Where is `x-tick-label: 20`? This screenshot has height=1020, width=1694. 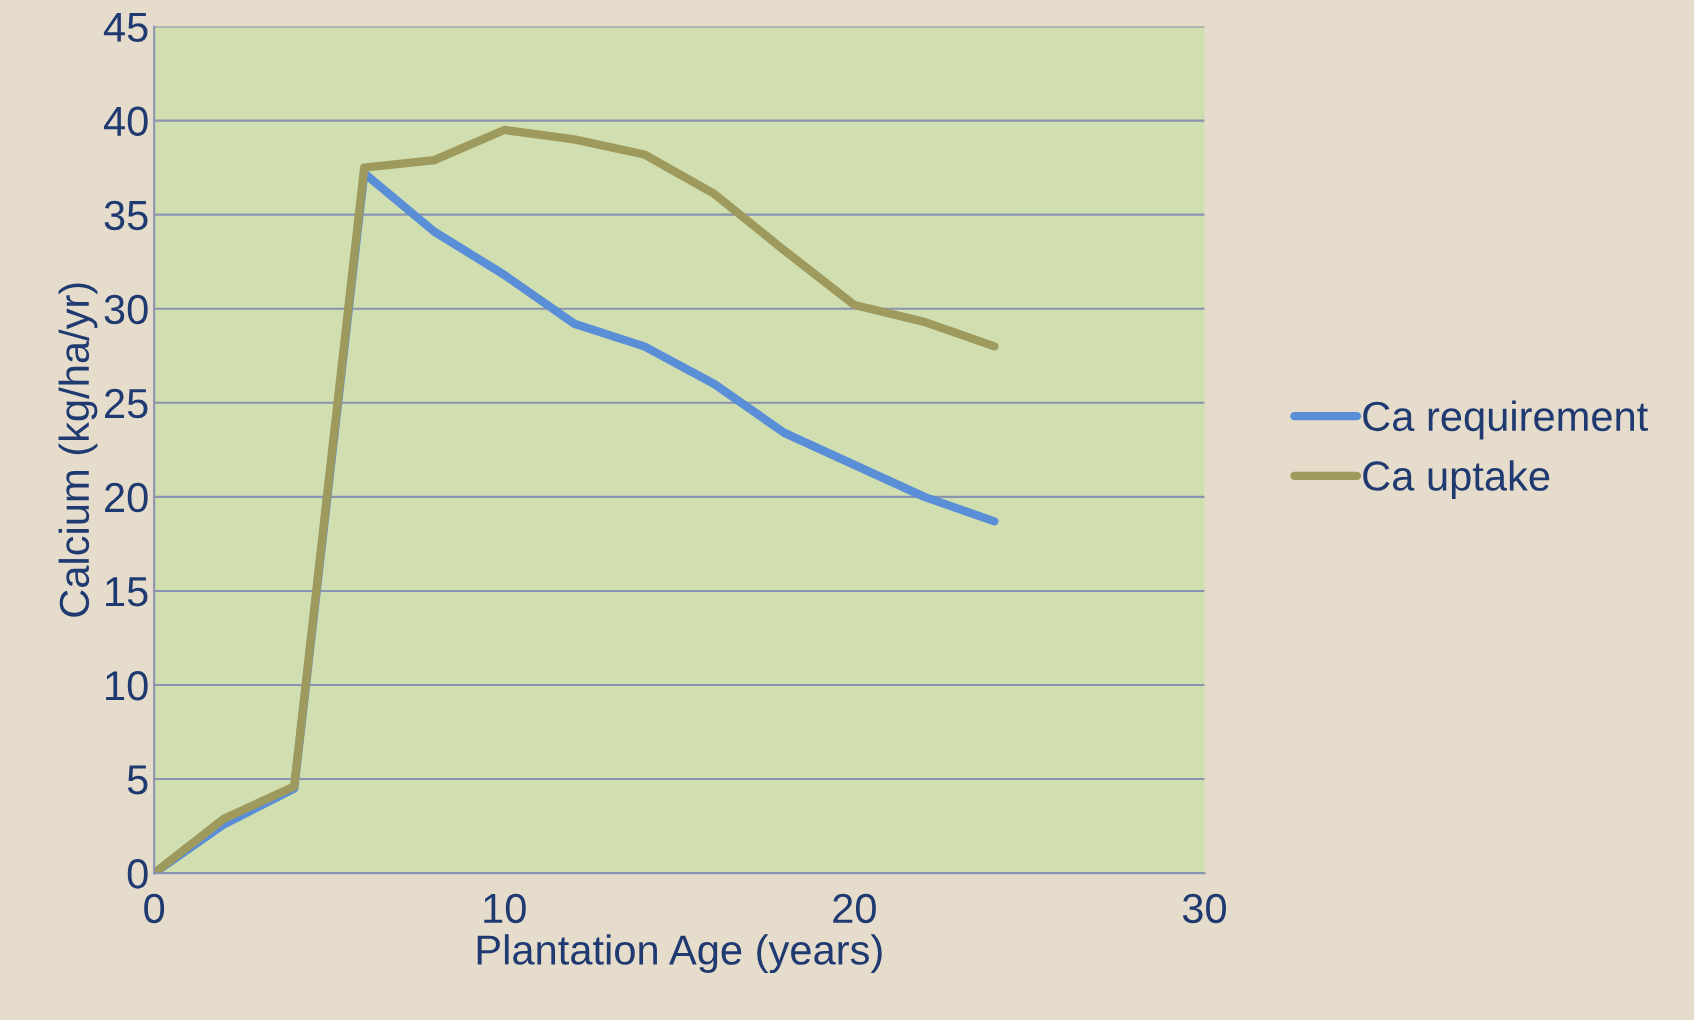
x-tick-label: 20 is located at coordinates (854, 908).